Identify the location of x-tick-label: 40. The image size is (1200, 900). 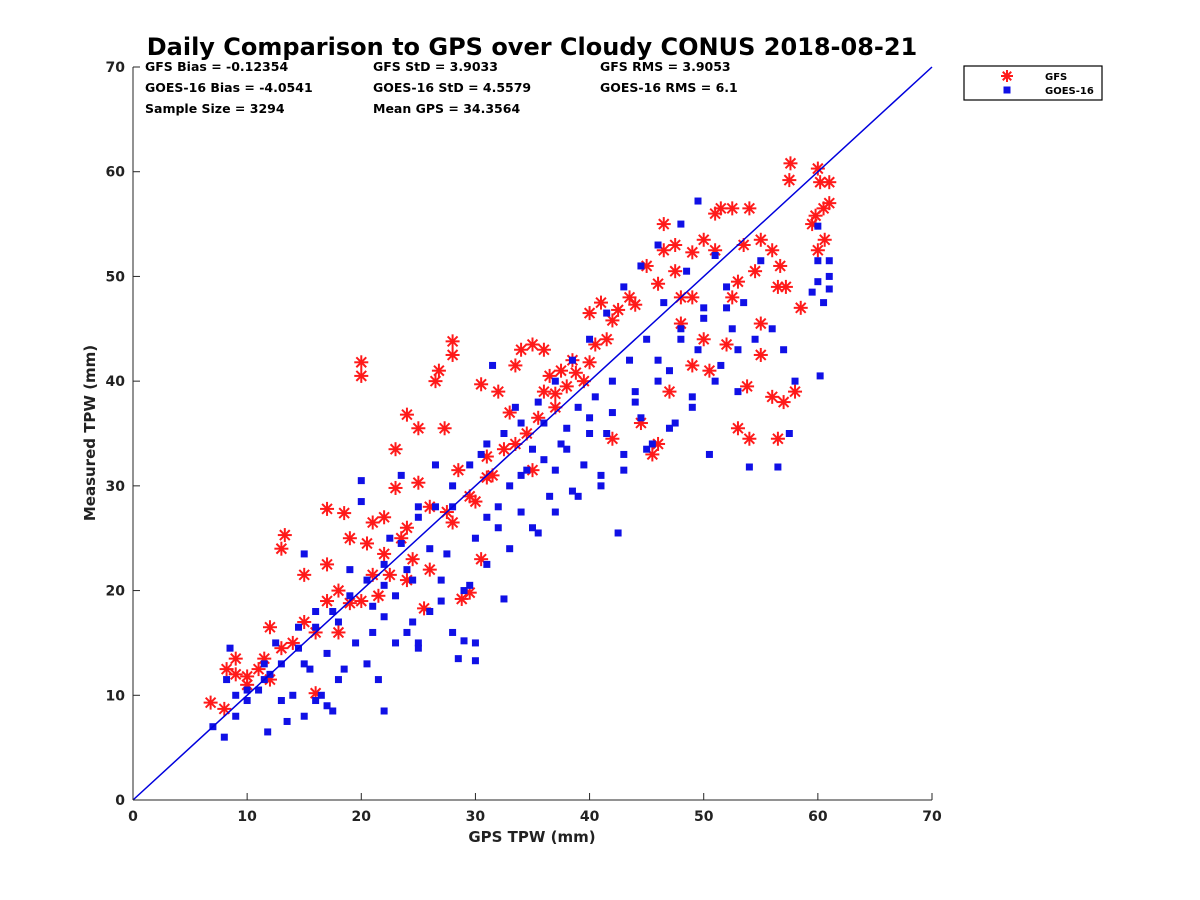
(590, 817).